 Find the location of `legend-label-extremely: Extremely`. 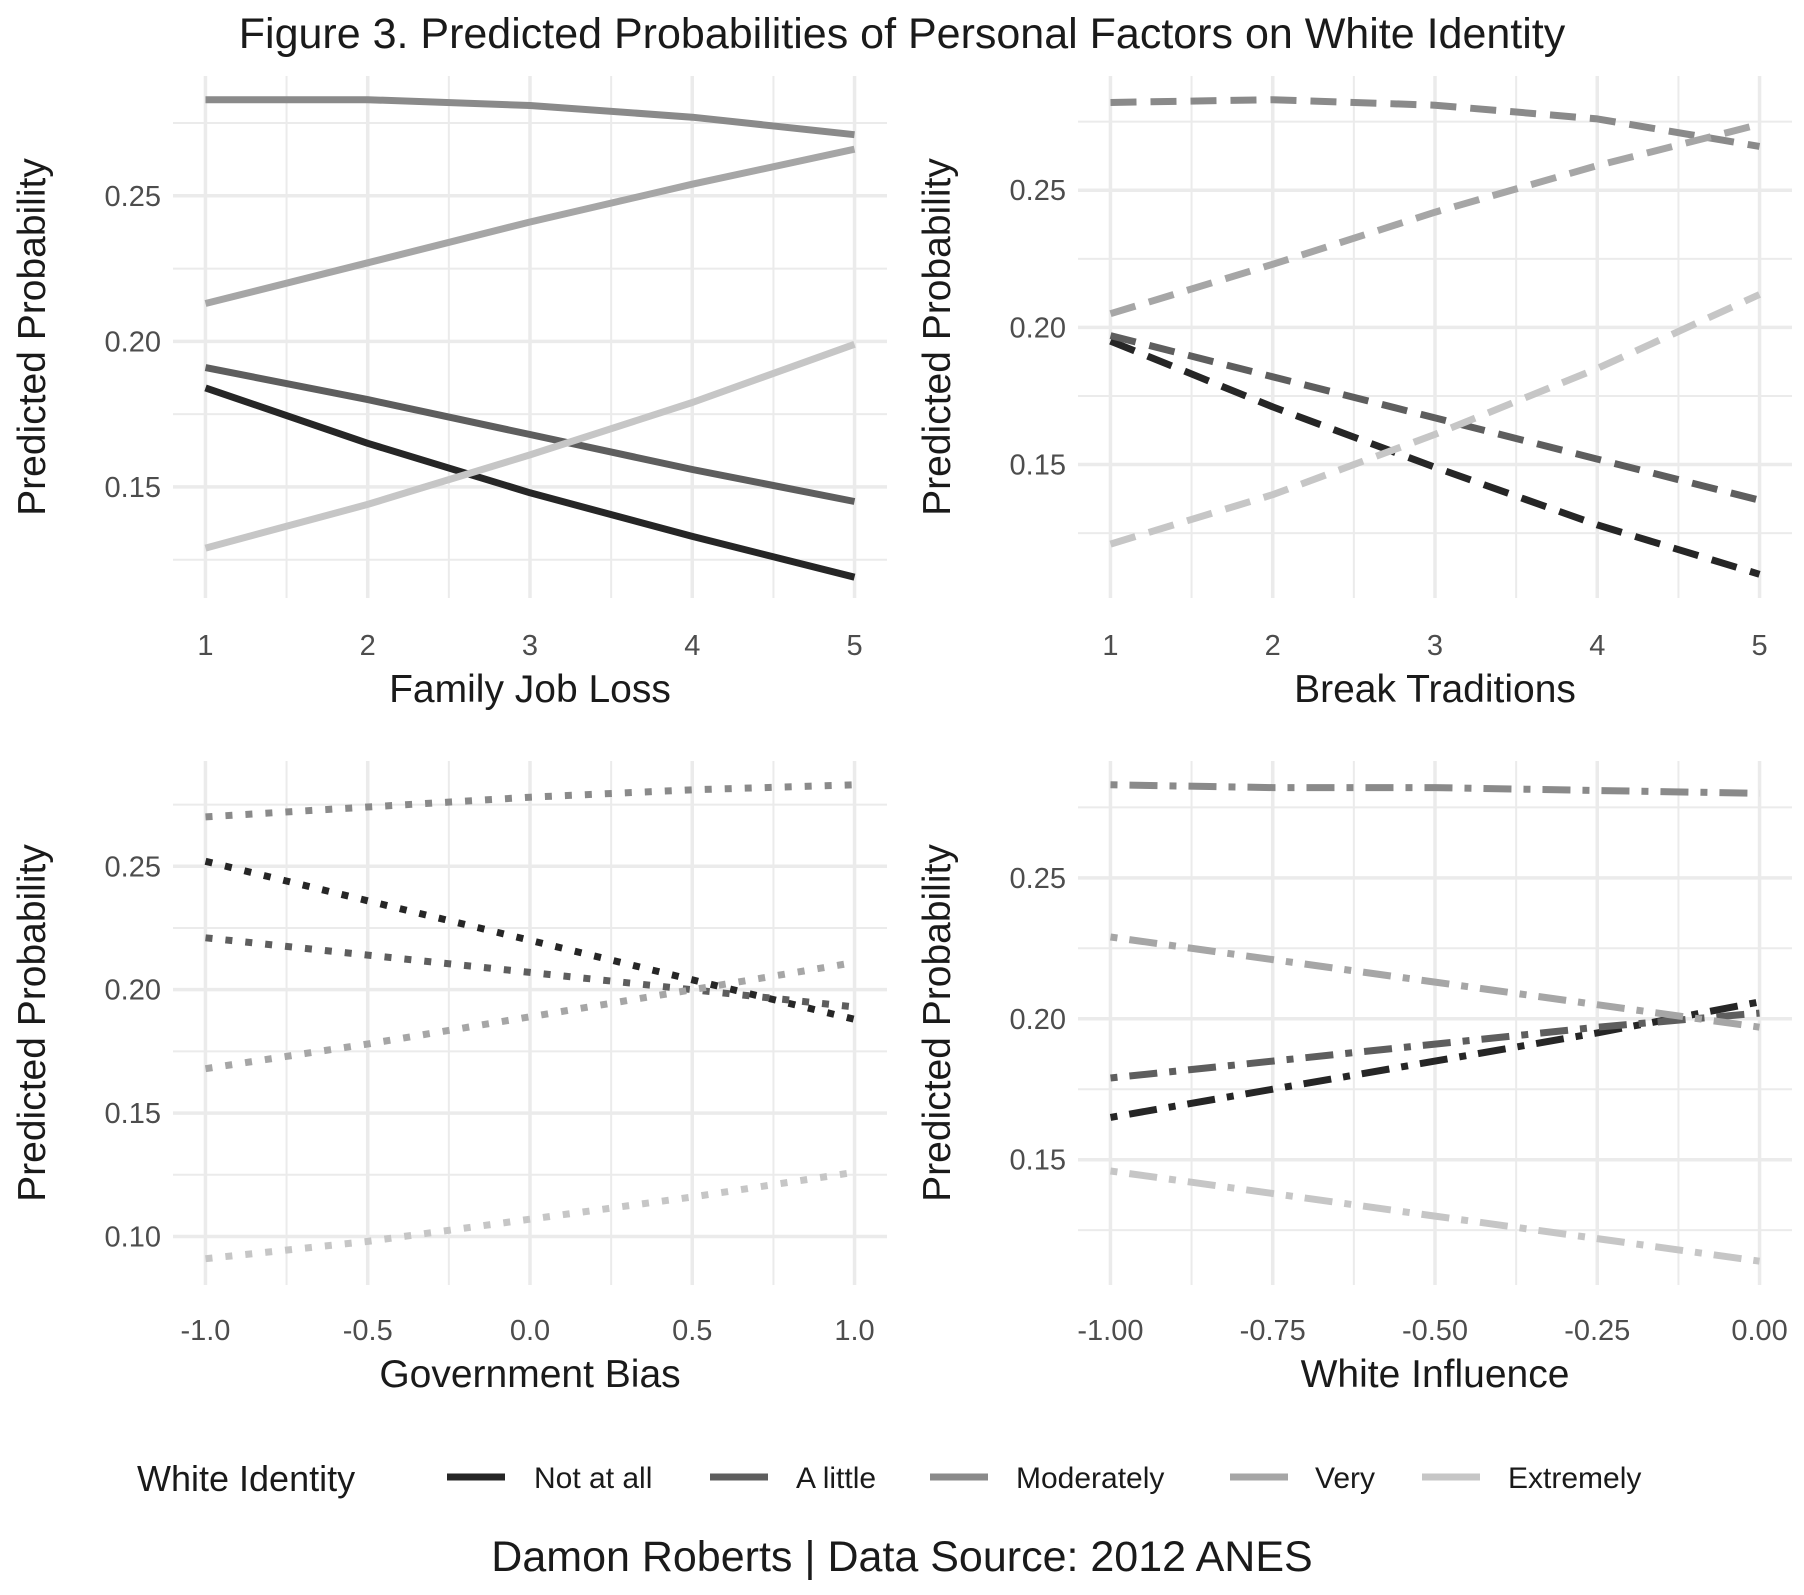

legend-label-extremely: Extremely is located at coordinates (1574, 1478).